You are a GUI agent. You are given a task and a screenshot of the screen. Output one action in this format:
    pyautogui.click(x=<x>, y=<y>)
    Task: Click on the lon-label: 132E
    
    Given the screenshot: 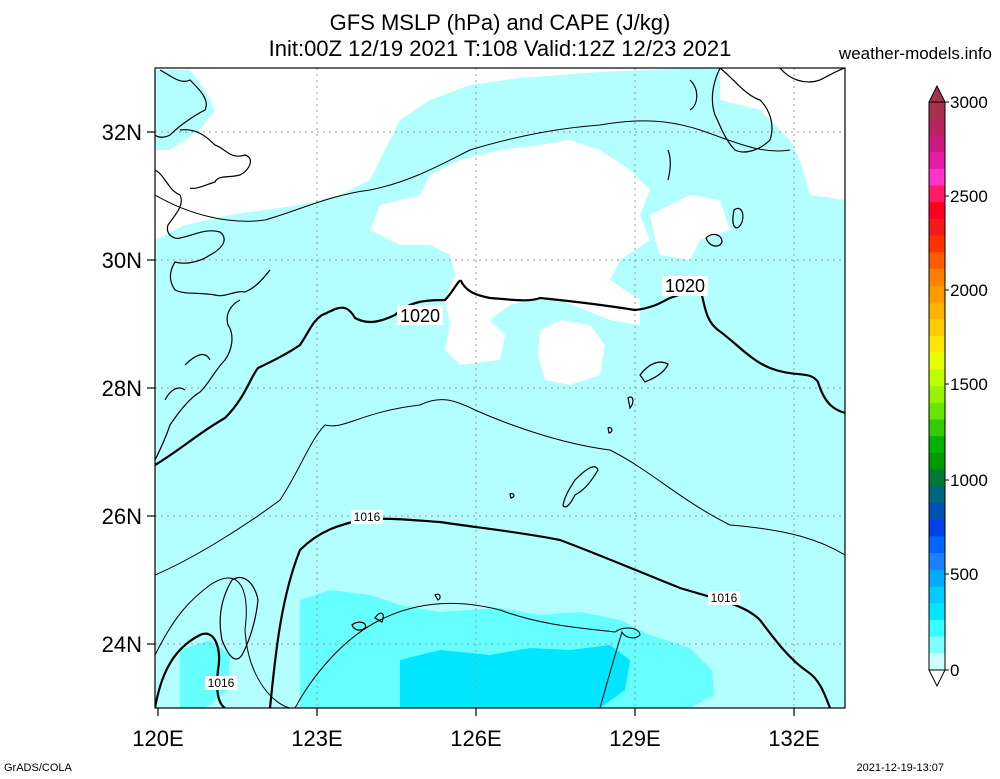 What is the action you would take?
    pyautogui.click(x=793, y=738)
    